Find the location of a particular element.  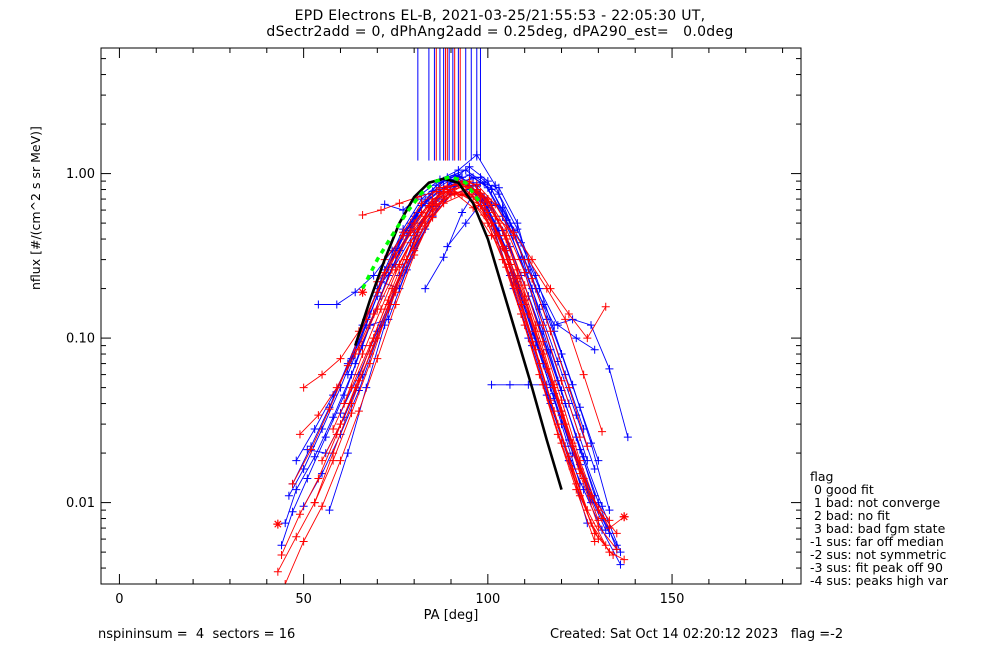

x-axis-label: PA [deg] is located at coordinates (451, 615).